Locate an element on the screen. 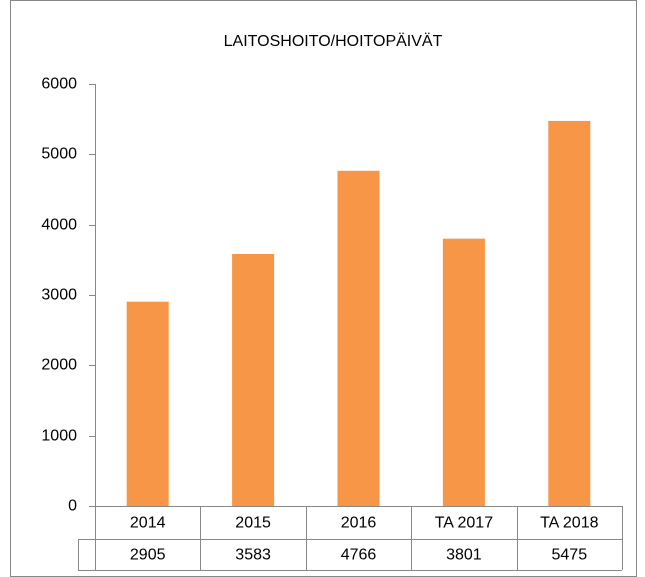  chart-title: LAITOSHOITO/HOITOPÄIVÄT is located at coordinates (333, 41).